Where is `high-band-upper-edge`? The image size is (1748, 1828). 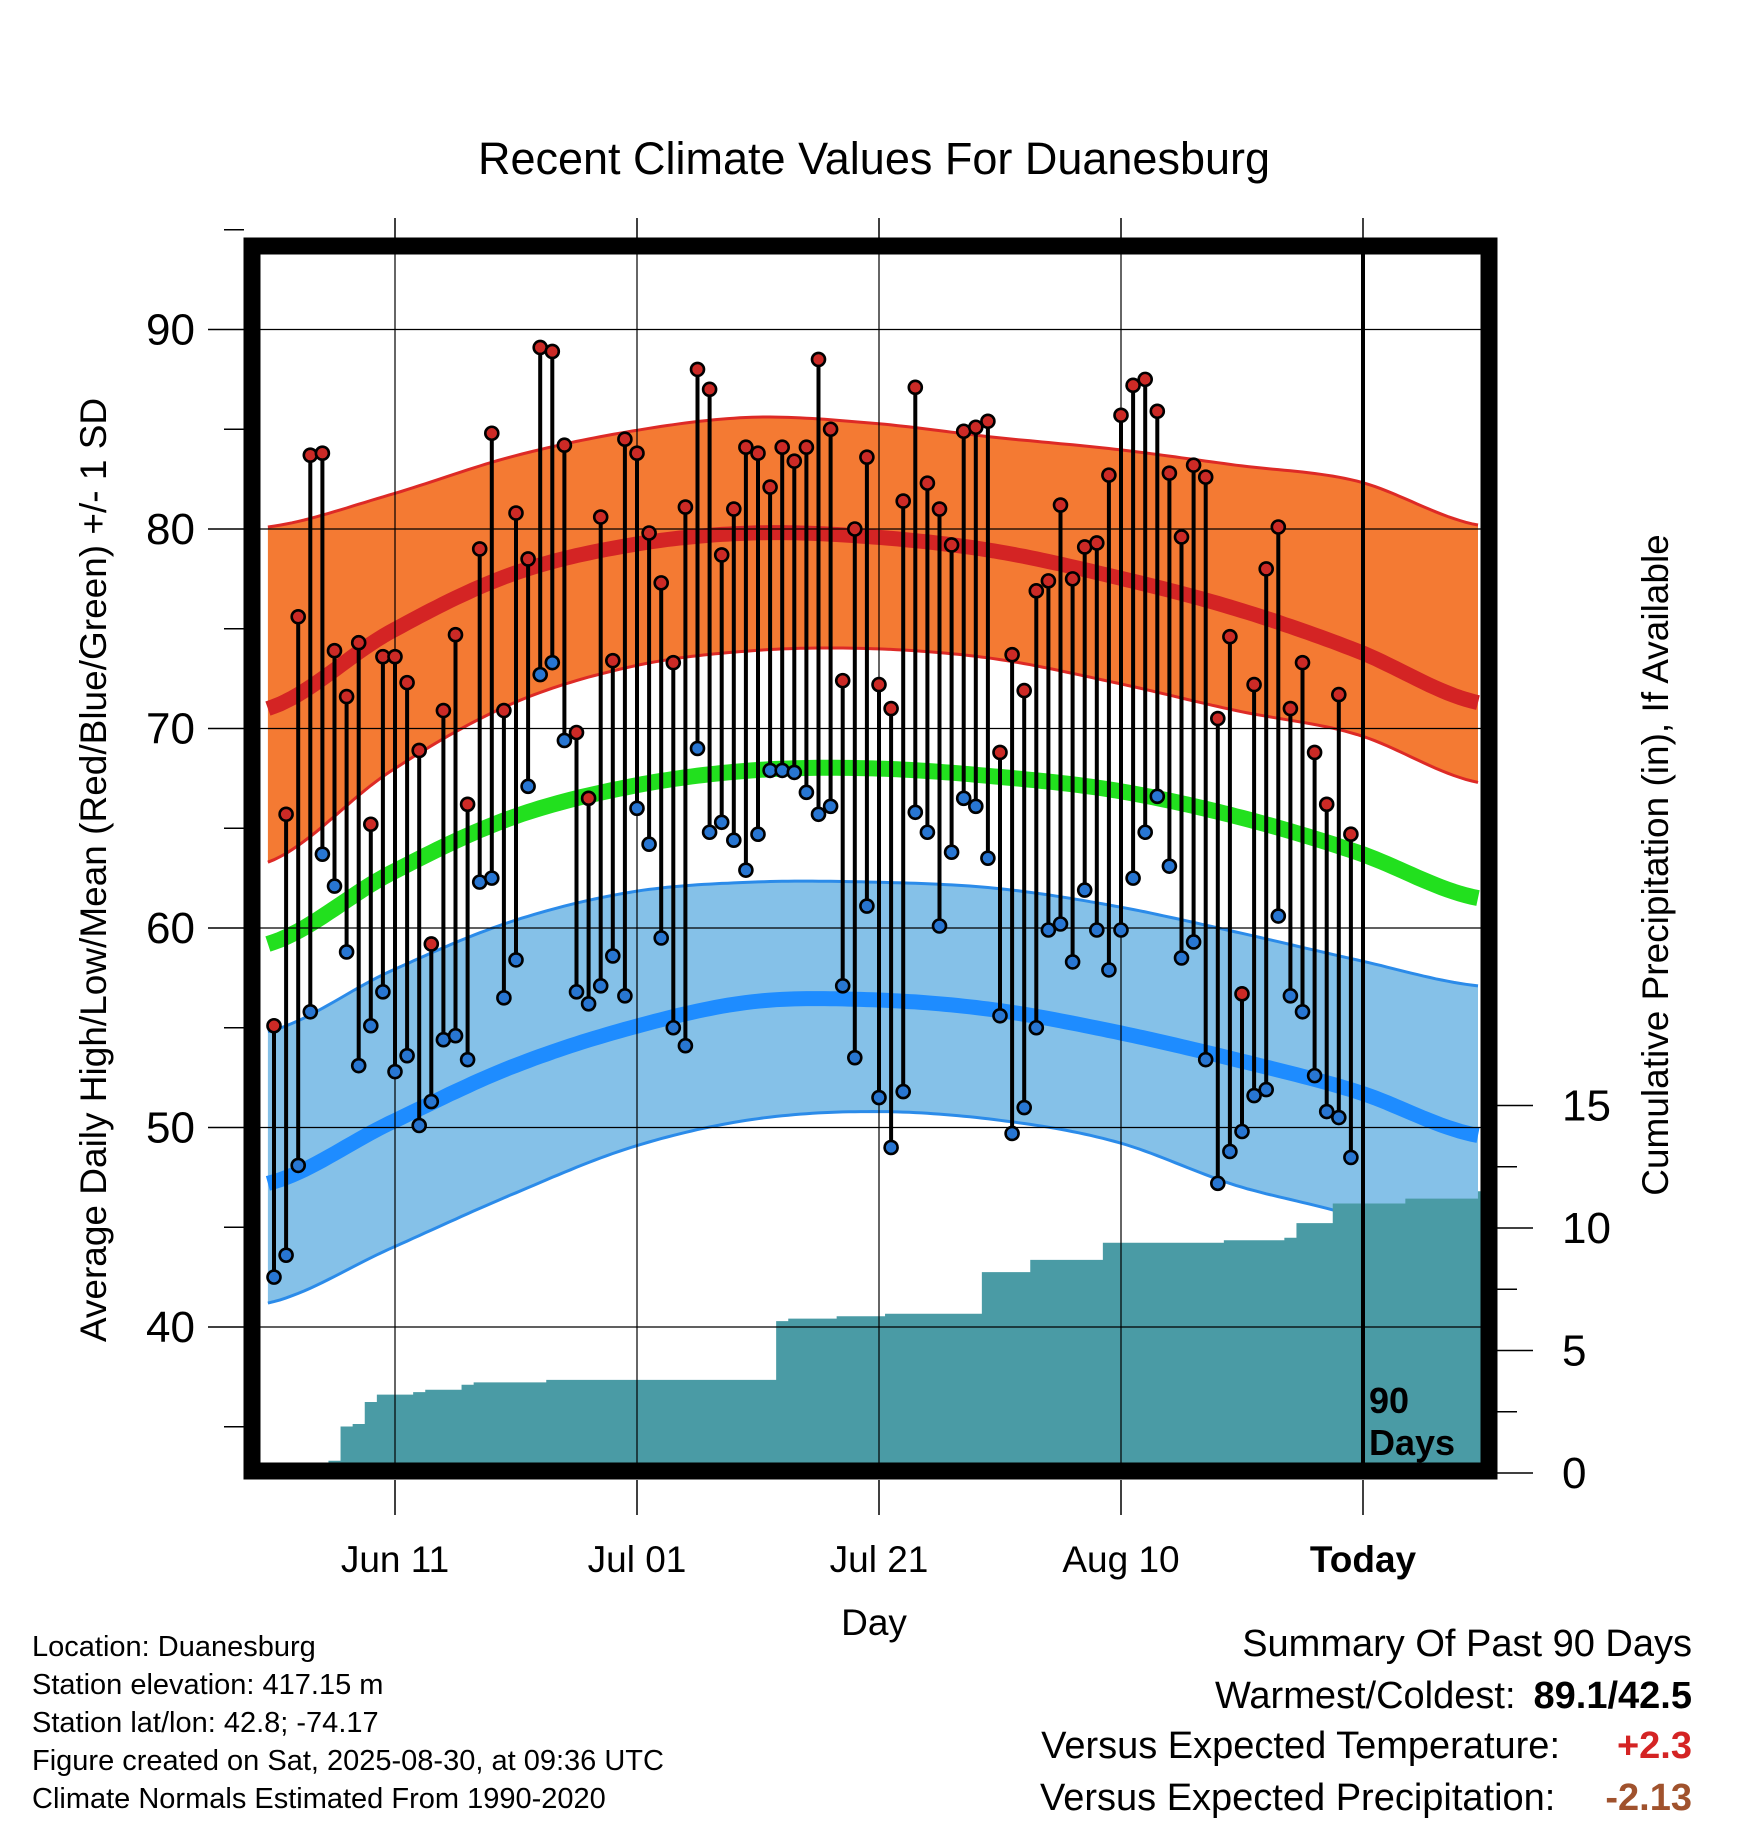
high-band-upper-edge is located at coordinates (873, 472).